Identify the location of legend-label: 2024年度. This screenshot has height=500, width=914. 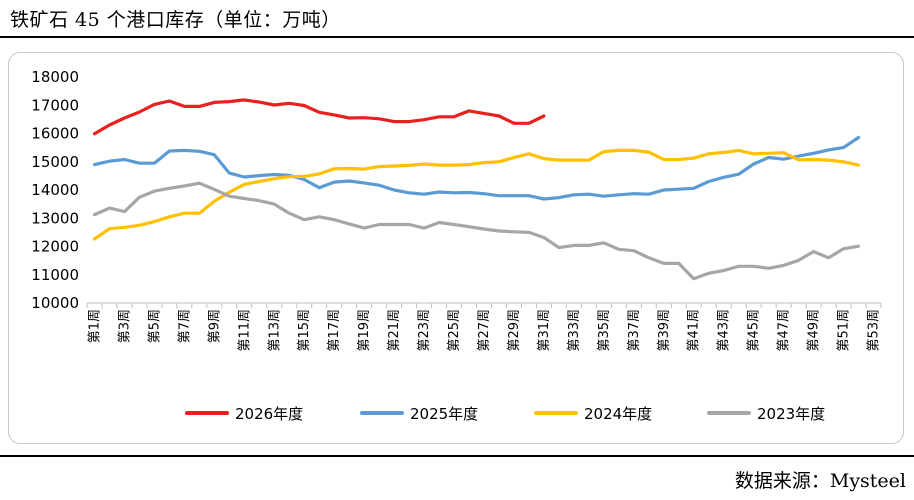
(618, 414).